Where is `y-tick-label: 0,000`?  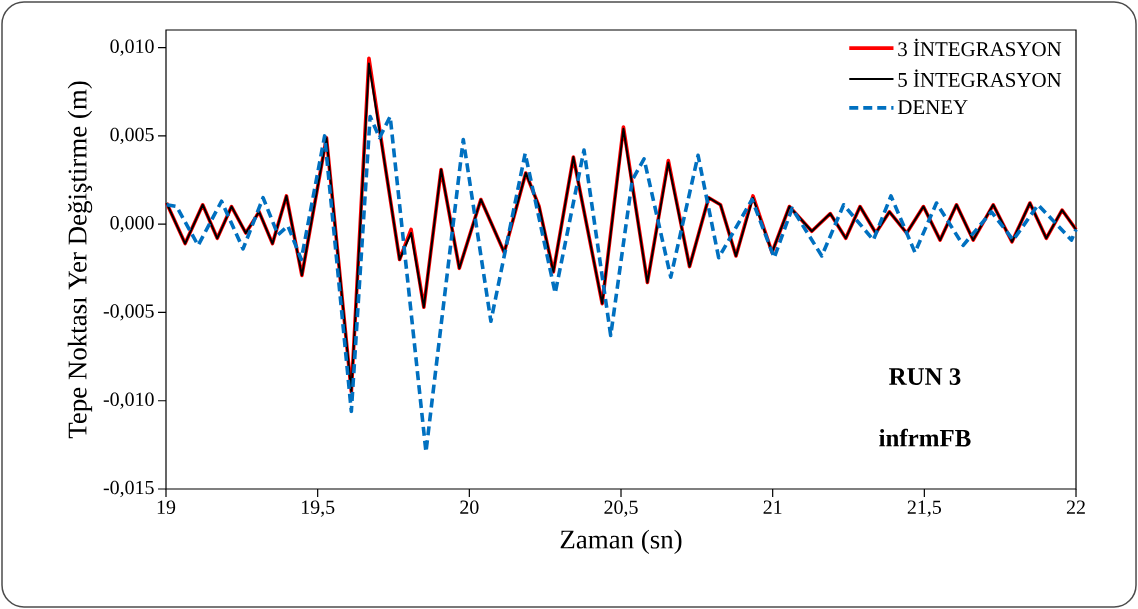 y-tick-label: 0,000 is located at coordinates (132, 224).